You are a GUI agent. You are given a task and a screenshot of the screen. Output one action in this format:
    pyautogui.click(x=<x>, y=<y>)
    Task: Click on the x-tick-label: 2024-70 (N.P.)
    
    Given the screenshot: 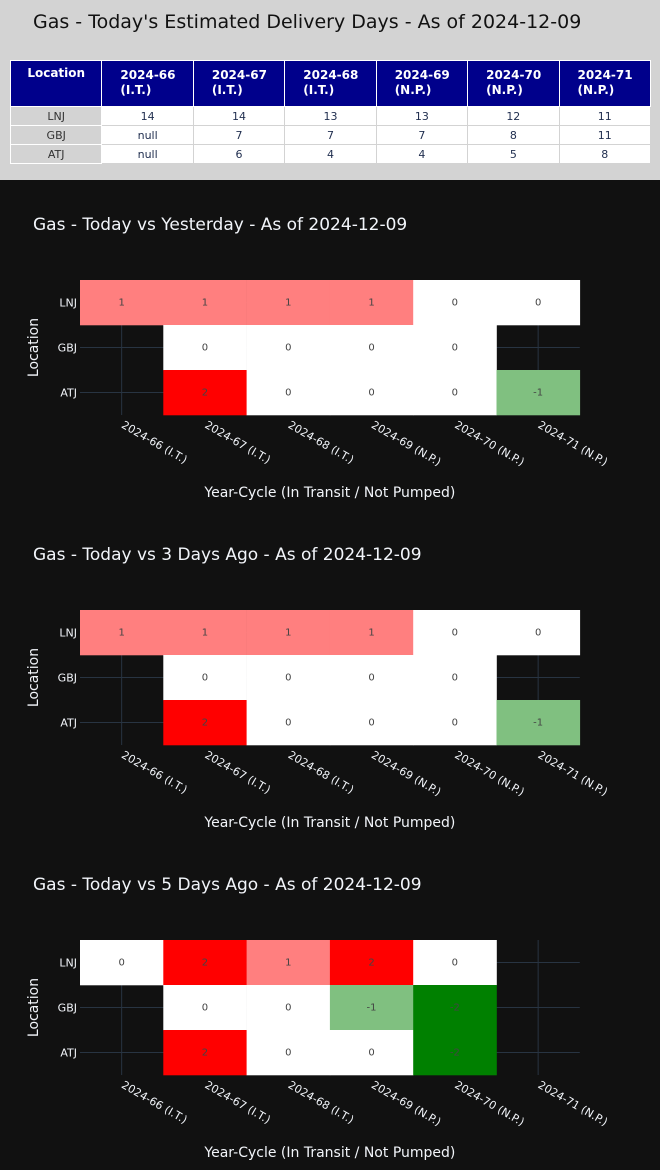 What is the action you would take?
    pyautogui.click(x=489, y=443)
    